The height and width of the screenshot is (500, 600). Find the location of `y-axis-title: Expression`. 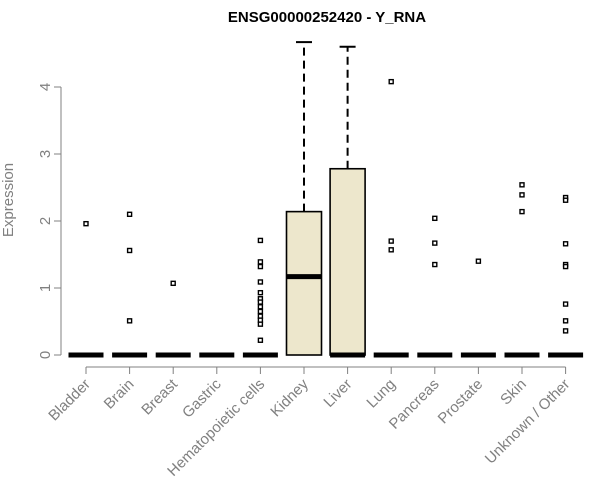

y-axis-title: Expression is located at coordinates (8, 200).